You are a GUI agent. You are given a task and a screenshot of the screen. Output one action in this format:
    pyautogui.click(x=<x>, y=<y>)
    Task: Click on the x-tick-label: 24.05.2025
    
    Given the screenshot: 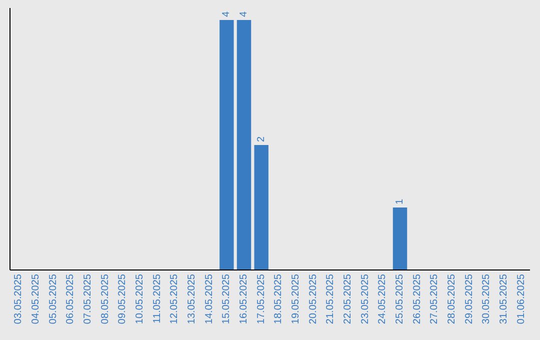 What is the action you would take?
    pyautogui.click(x=382, y=299)
    